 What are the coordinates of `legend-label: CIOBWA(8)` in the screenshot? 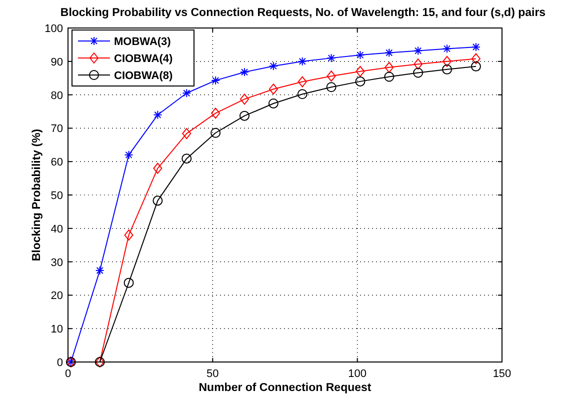 It's located at (143, 76).